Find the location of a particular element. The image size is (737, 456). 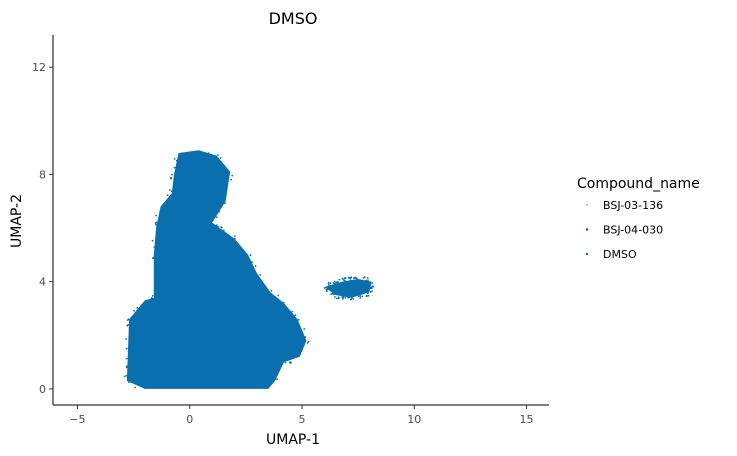

cluster-main-body is located at coordinates (216, 269).